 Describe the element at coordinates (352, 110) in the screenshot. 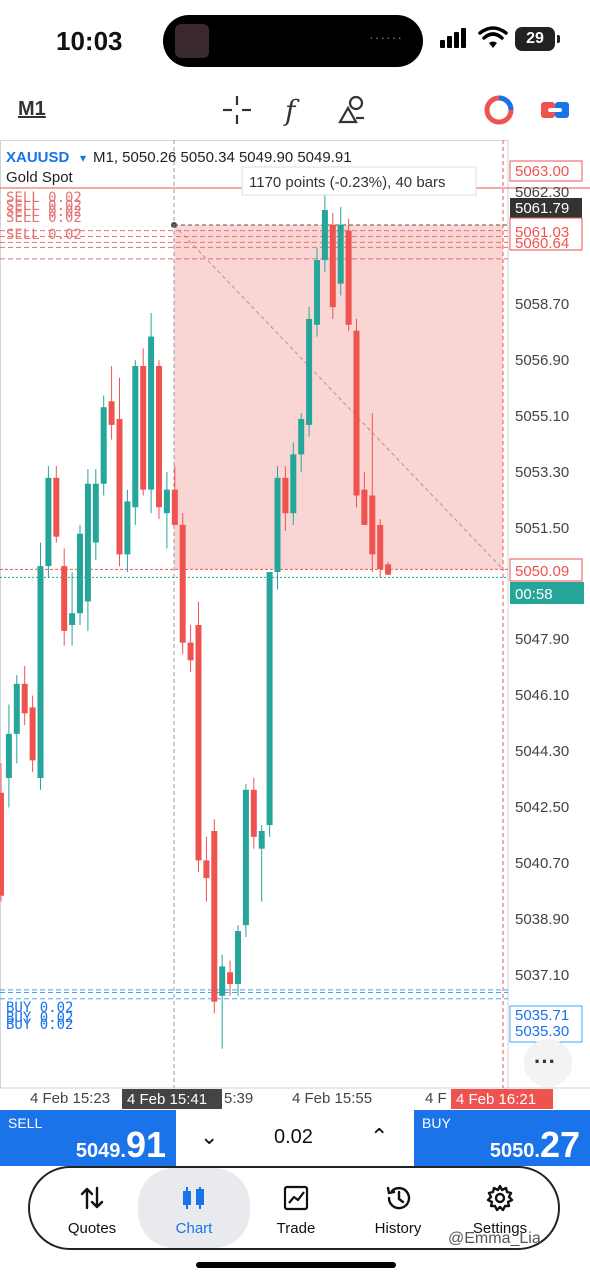

I see `objects-icon` at that location.